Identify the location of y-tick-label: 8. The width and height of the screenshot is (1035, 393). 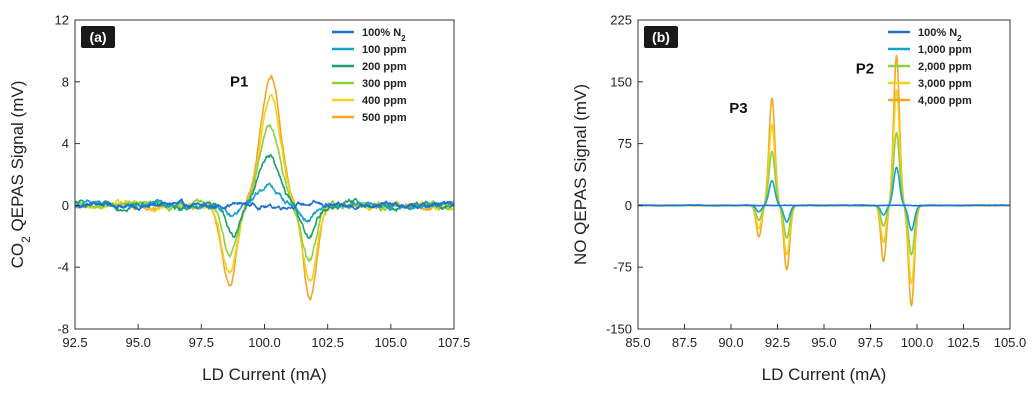
(65, 81).